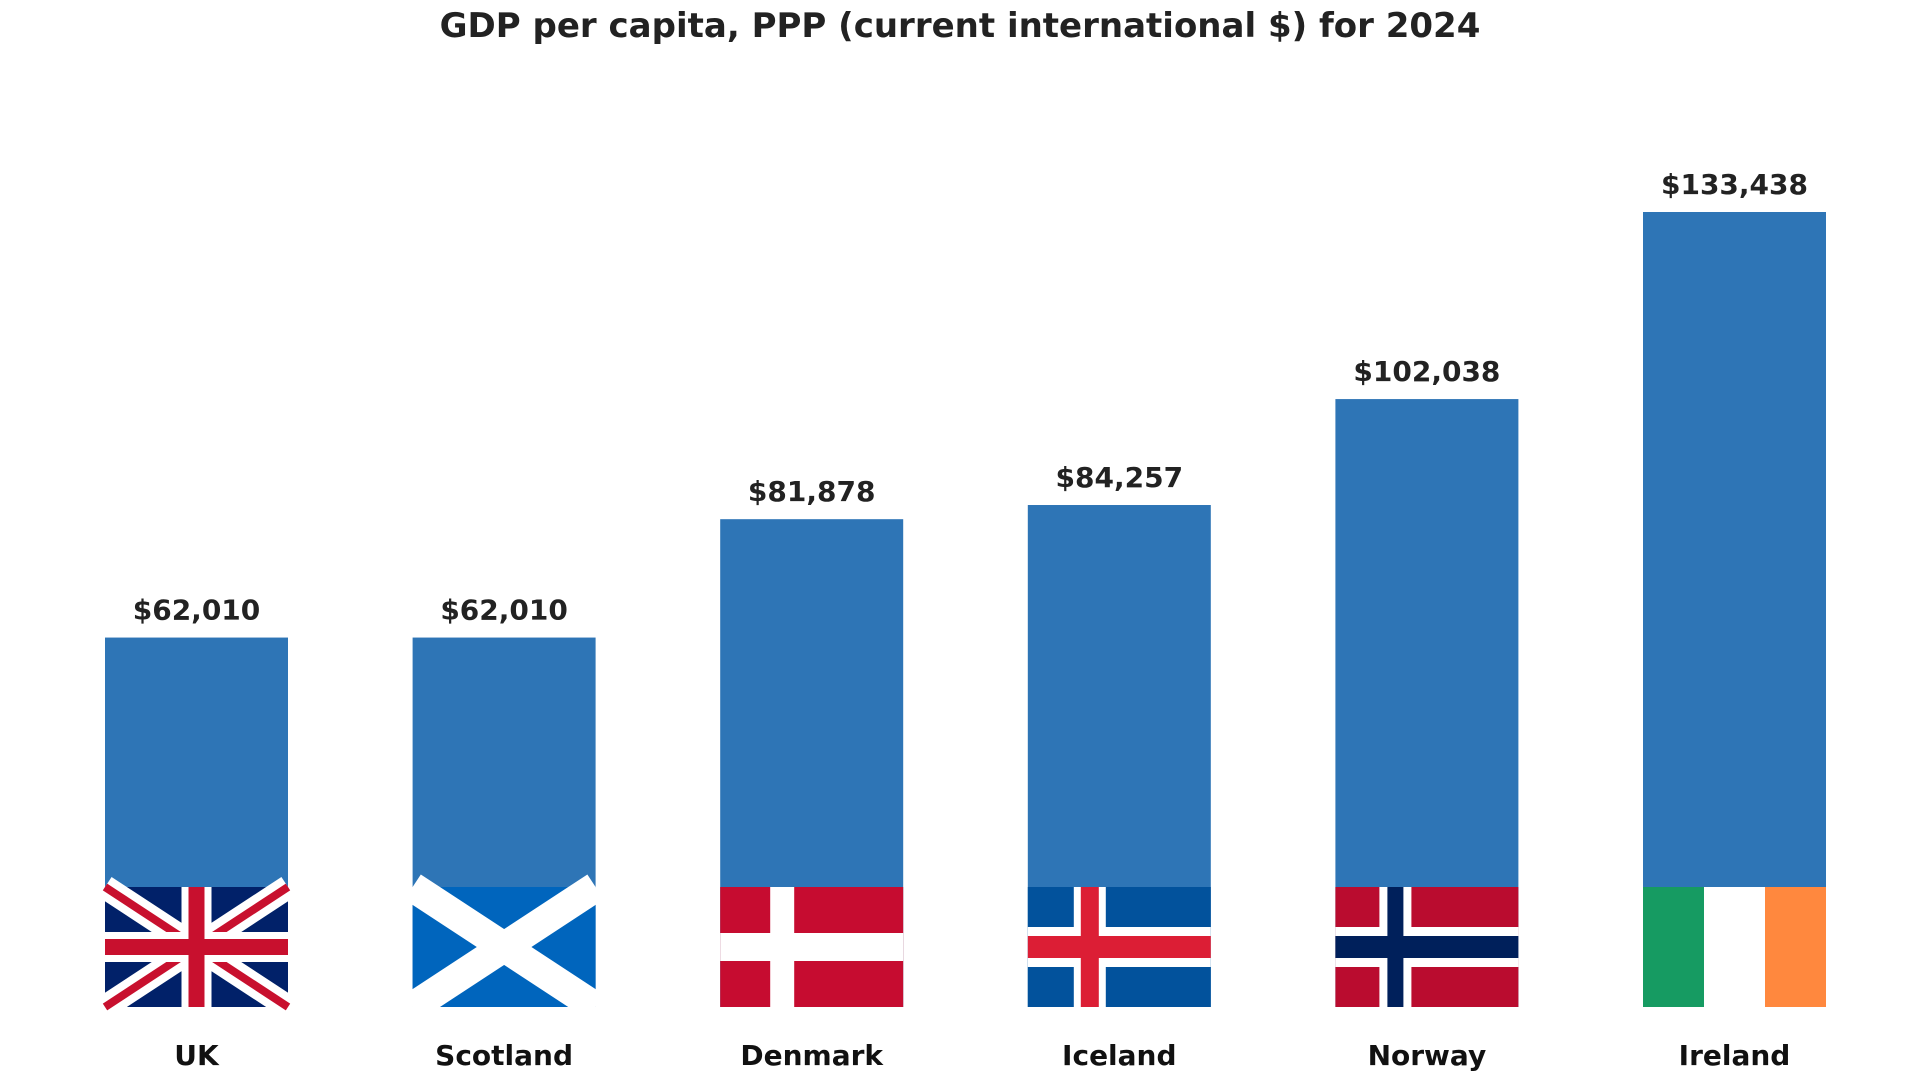 Image resolution: width=1920 pixels, height=1079 pixels. Describe the element at coordinates (197, 1055) in the screenshot. I see `category-label: UK` at that location.